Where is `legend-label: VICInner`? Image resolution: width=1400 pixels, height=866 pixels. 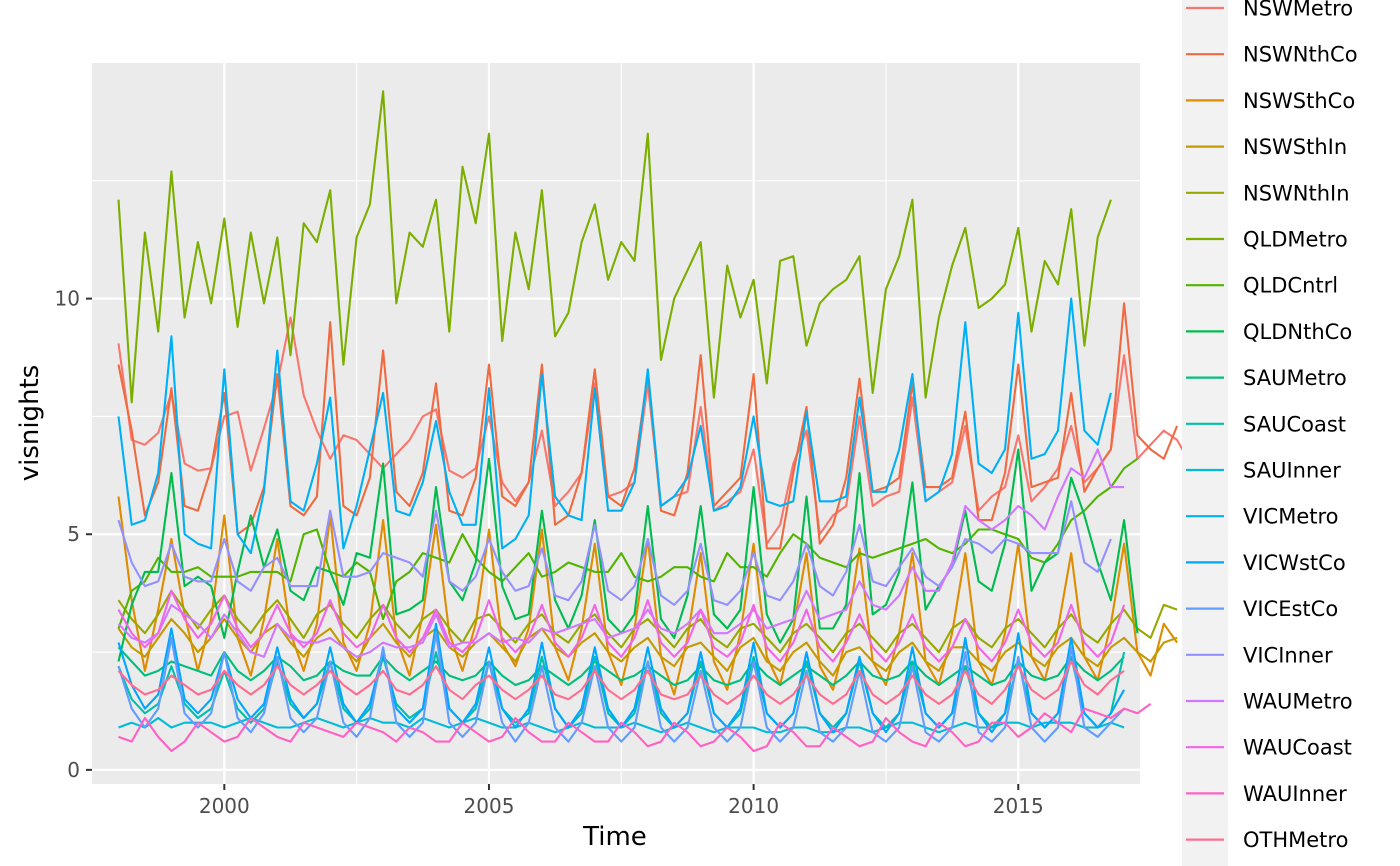 legend-label: VICInner is located at coordinates (1288, 655).